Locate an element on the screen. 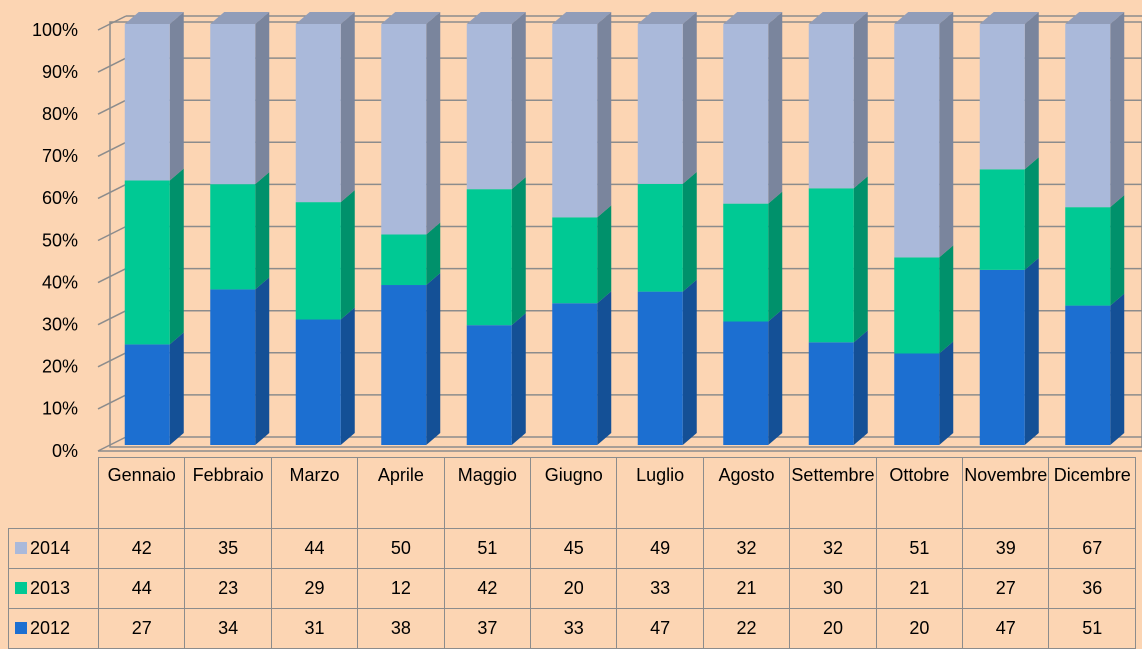  value-cell: 67 is located at coordinates (1092, 548).